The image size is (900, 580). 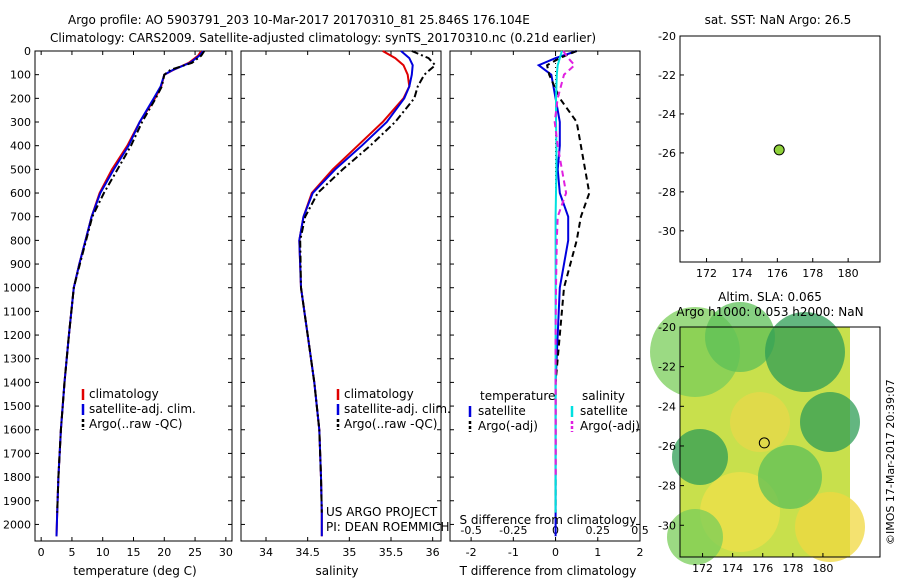 What do you see at coordinates (640, 552) in the screenshot?
I see `x-tick-label: 2` at bounding box center [640, 552].